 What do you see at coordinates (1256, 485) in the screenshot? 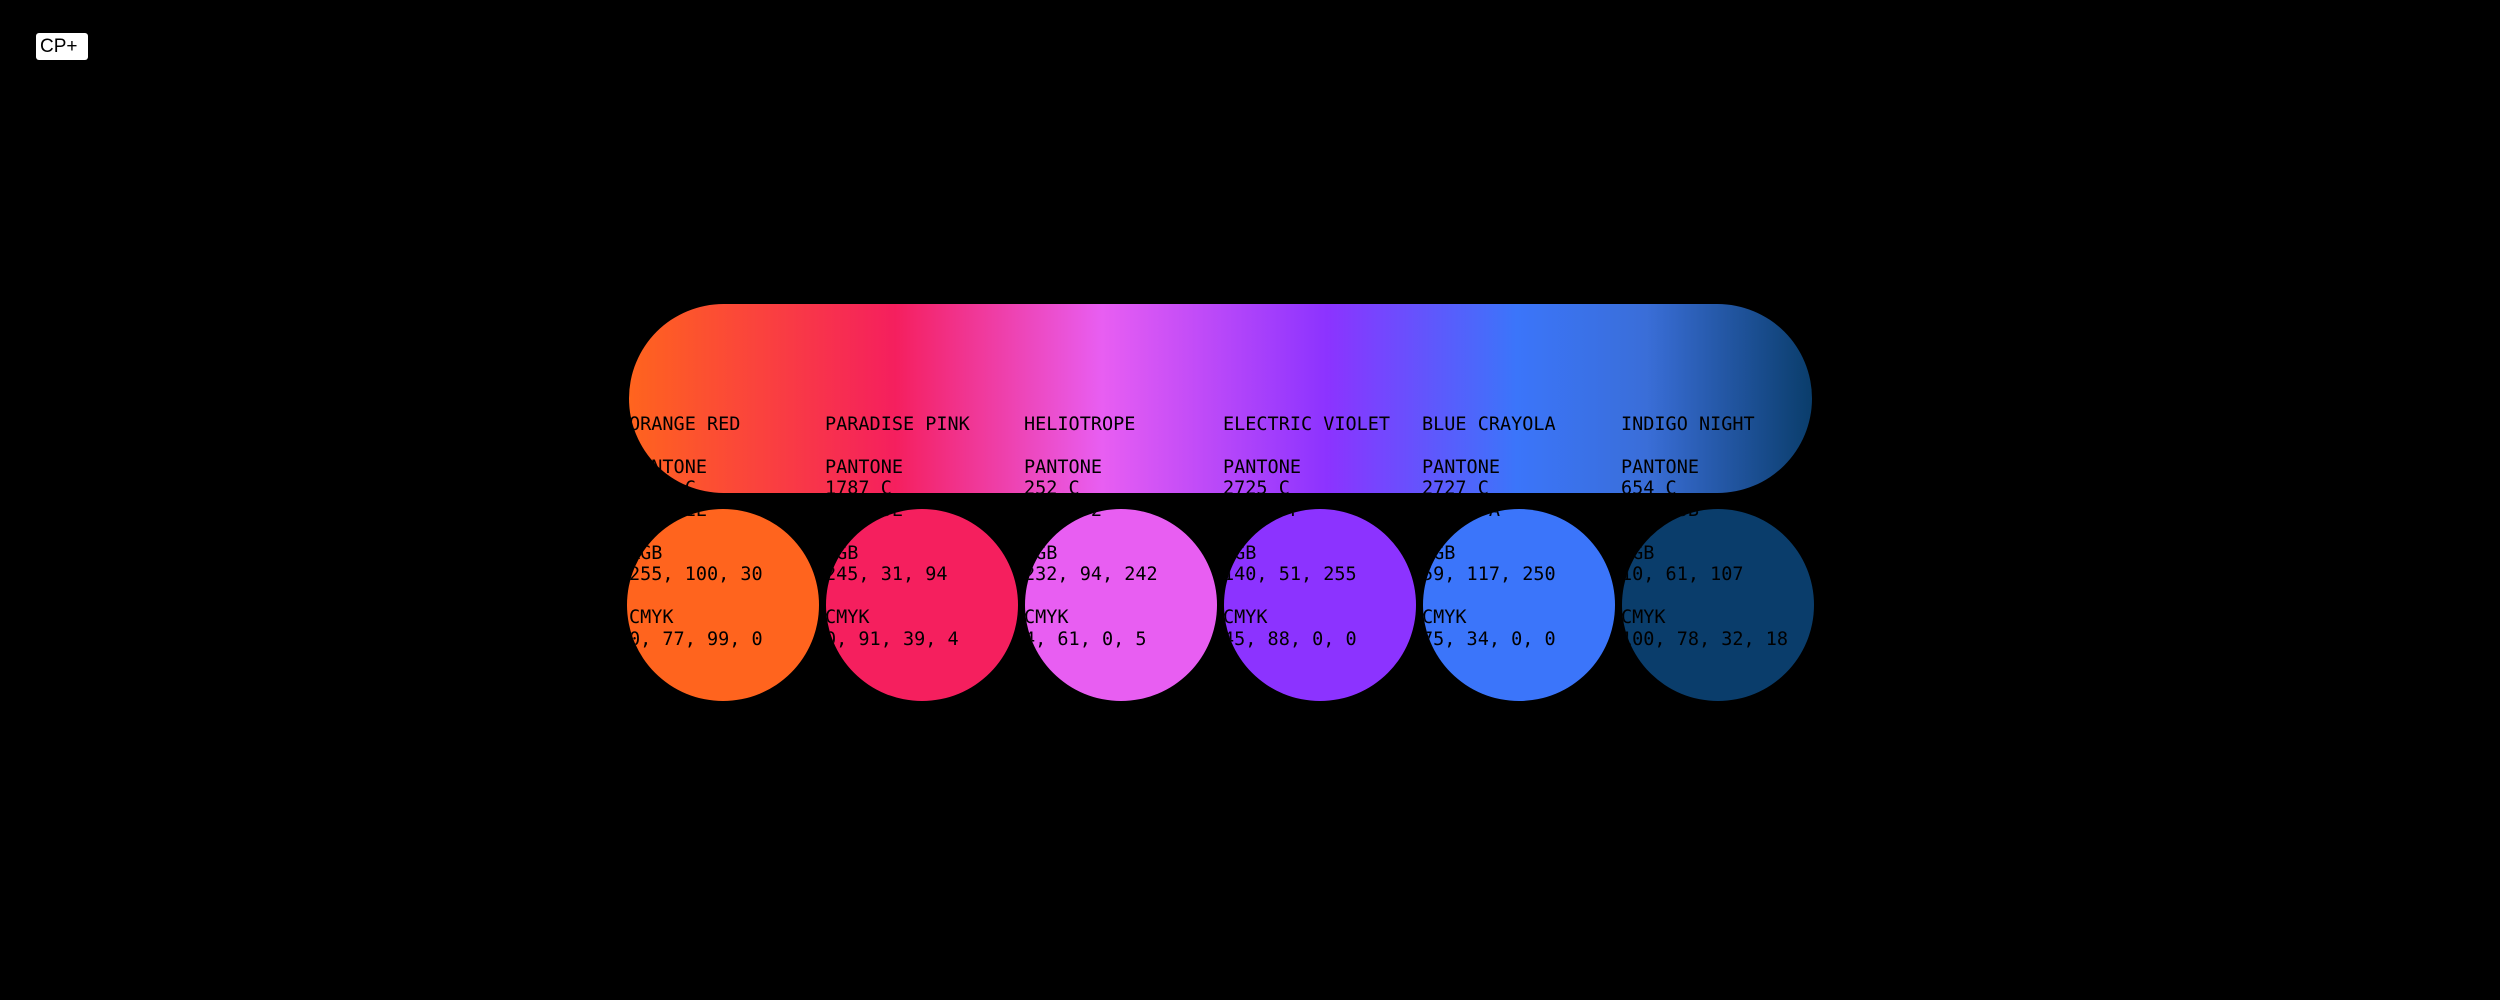
I see `pantone-value: 2725 C` at bounding box center [1256, 485].